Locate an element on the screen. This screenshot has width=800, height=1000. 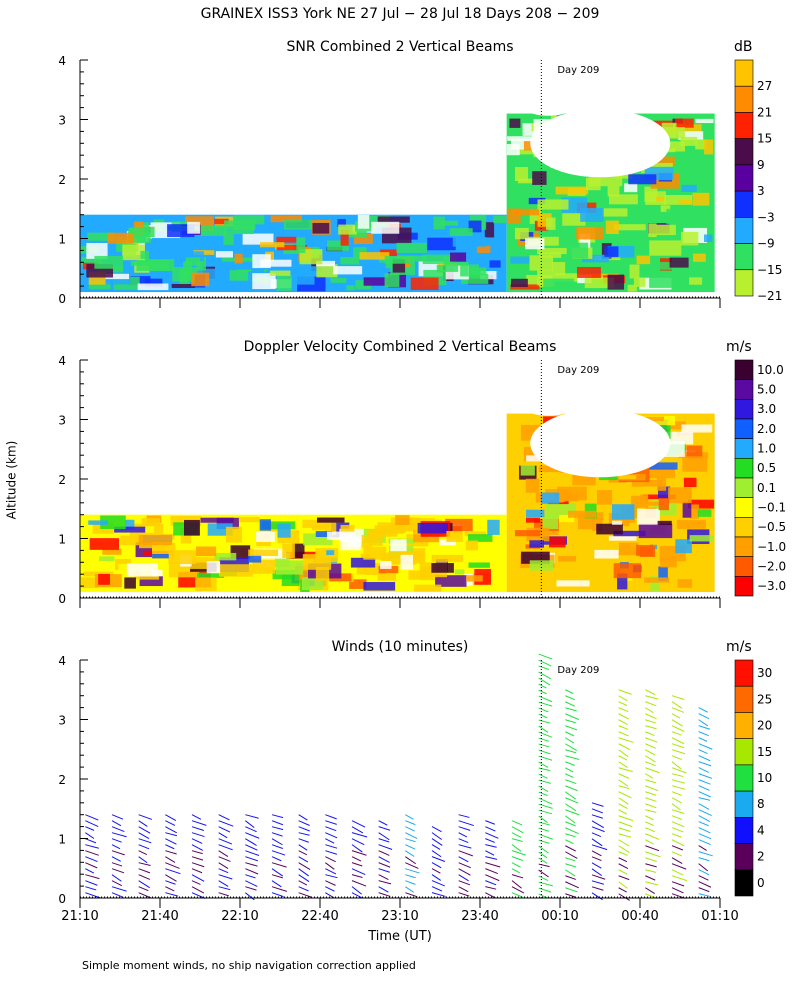
y-tick-label: 2 is located at coordinates (62, 780).